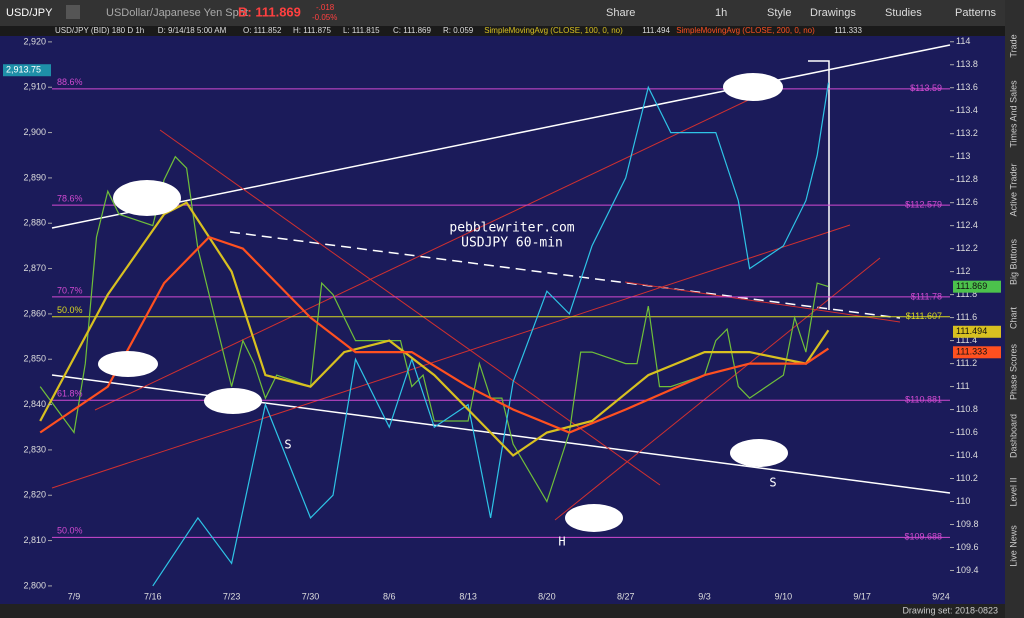 Image resolution: width=1024 pixels, height=618 pixels. Describe the element at coordinates (779, 13) in the screenshot. I see `toolbar-button: Style` at that location.